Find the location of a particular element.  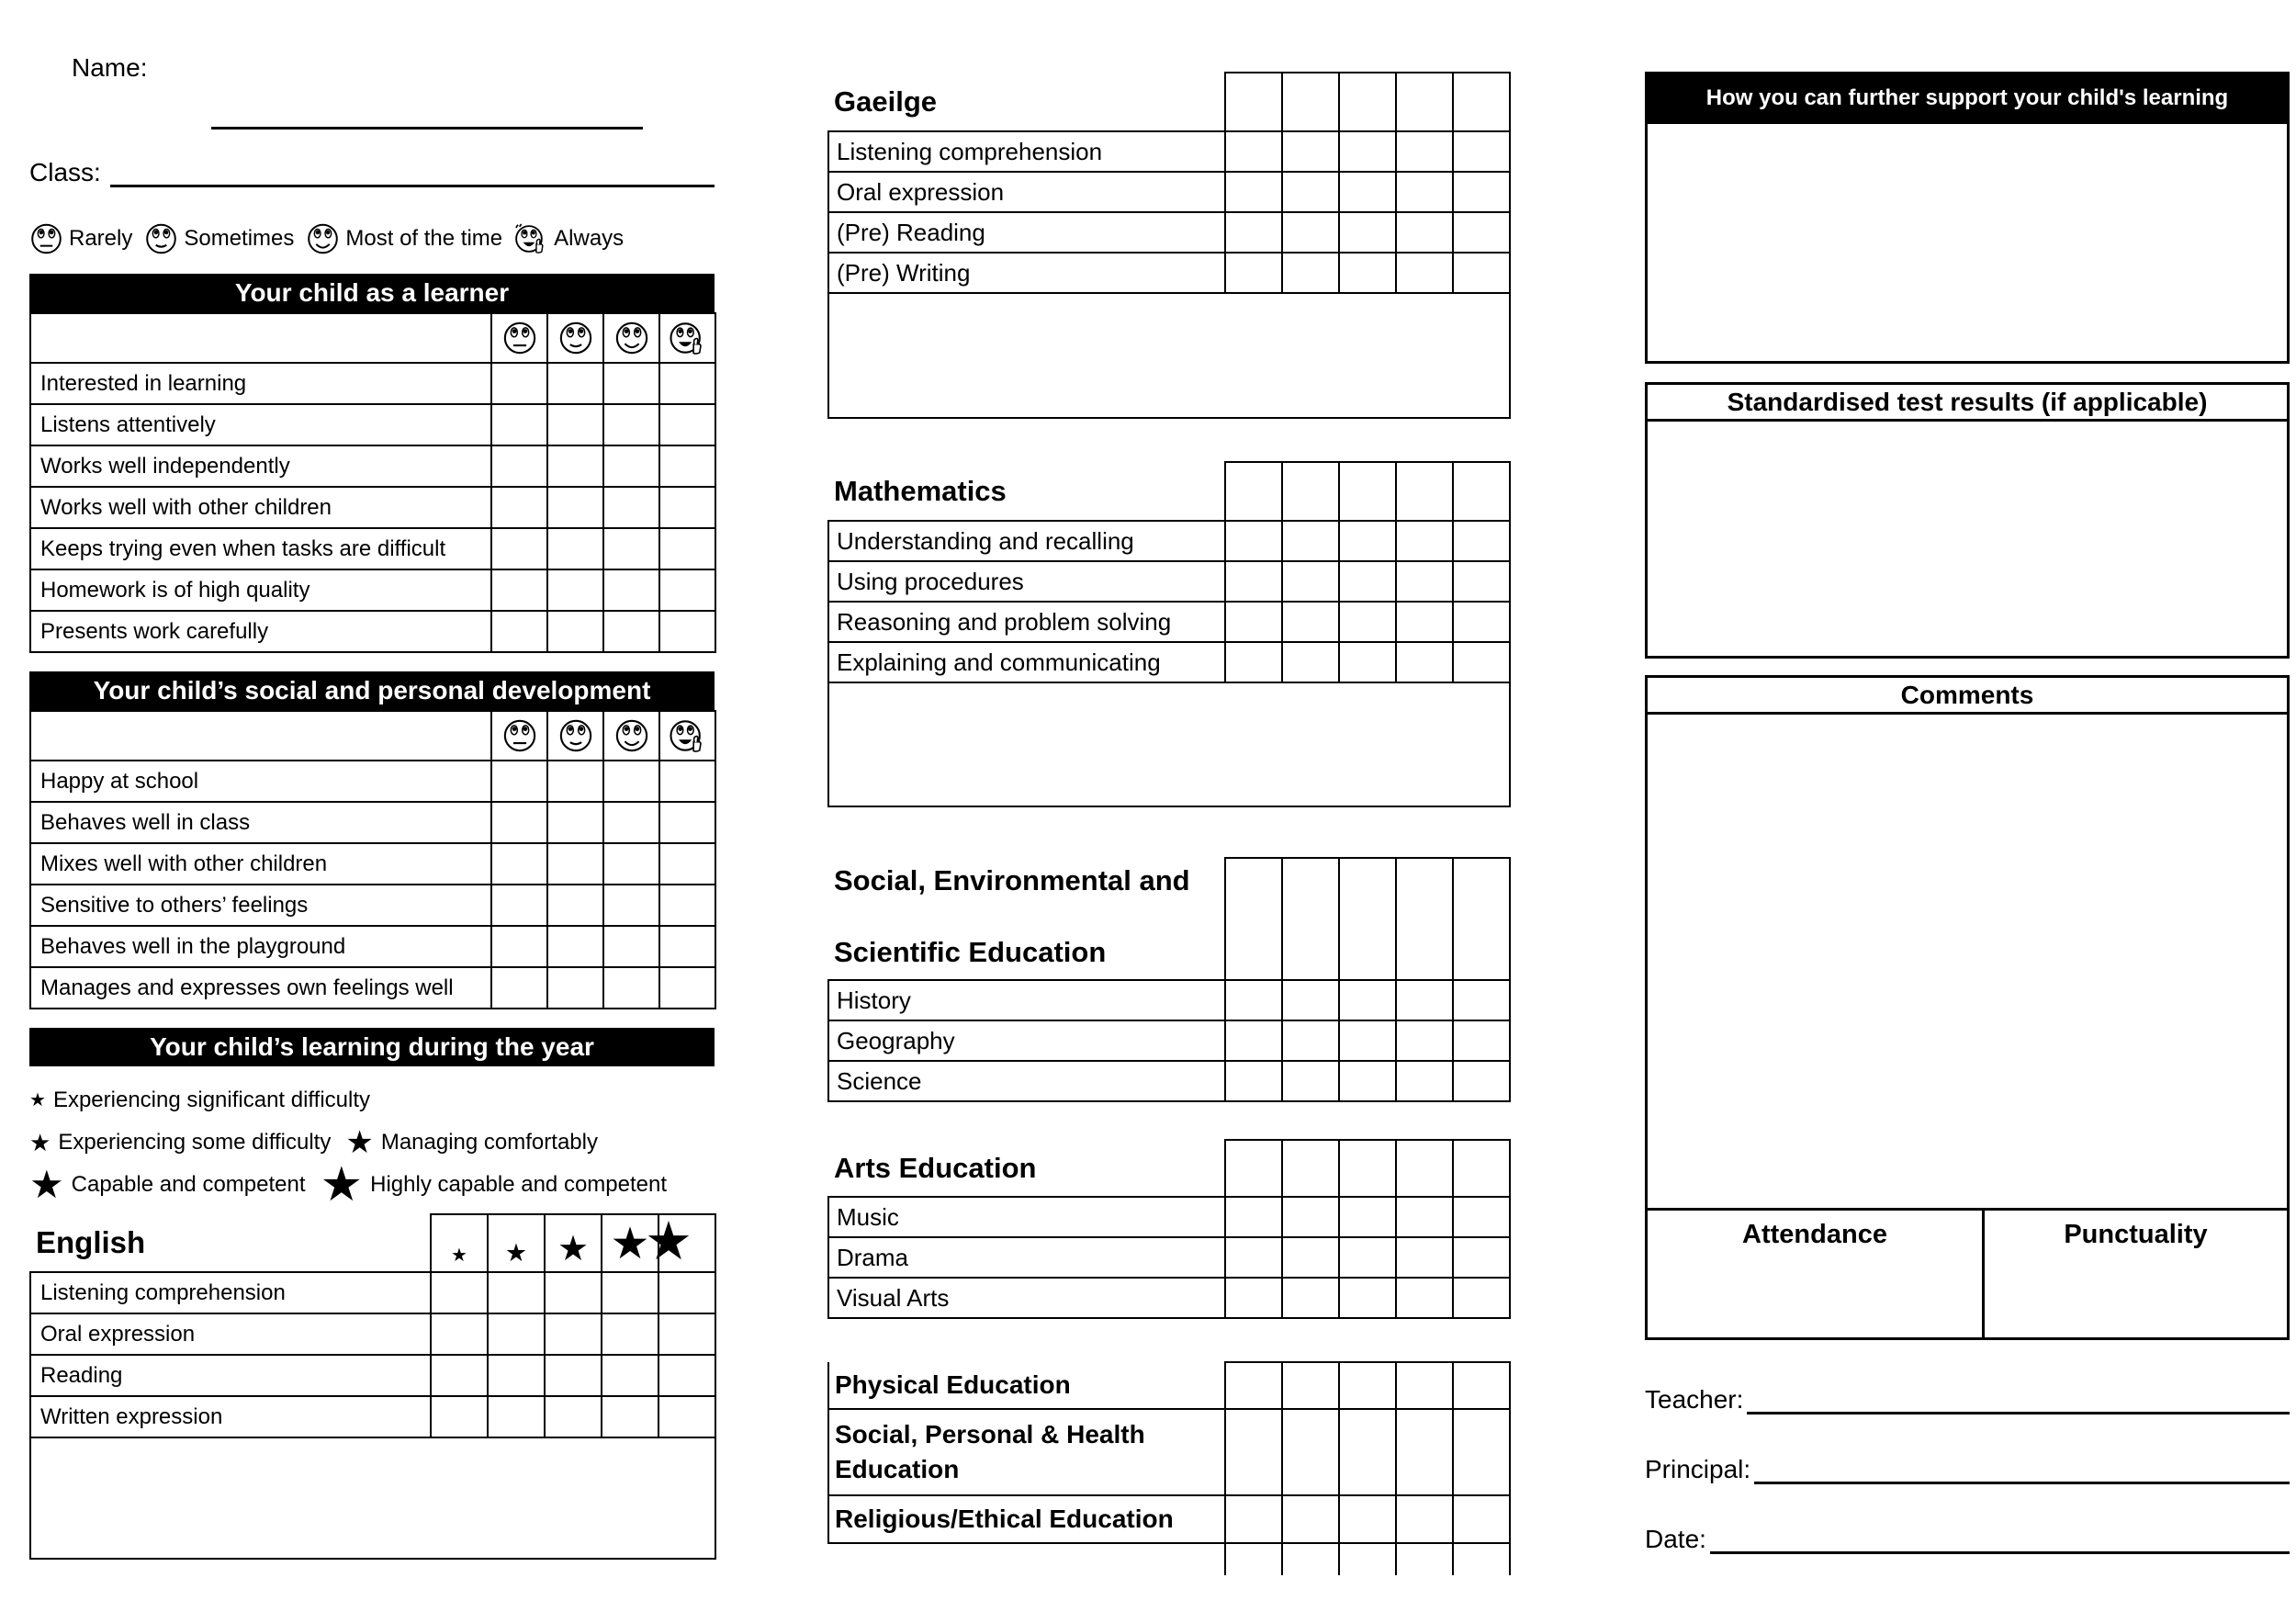

support-write-in-box is located at coordinates (1967, 244).